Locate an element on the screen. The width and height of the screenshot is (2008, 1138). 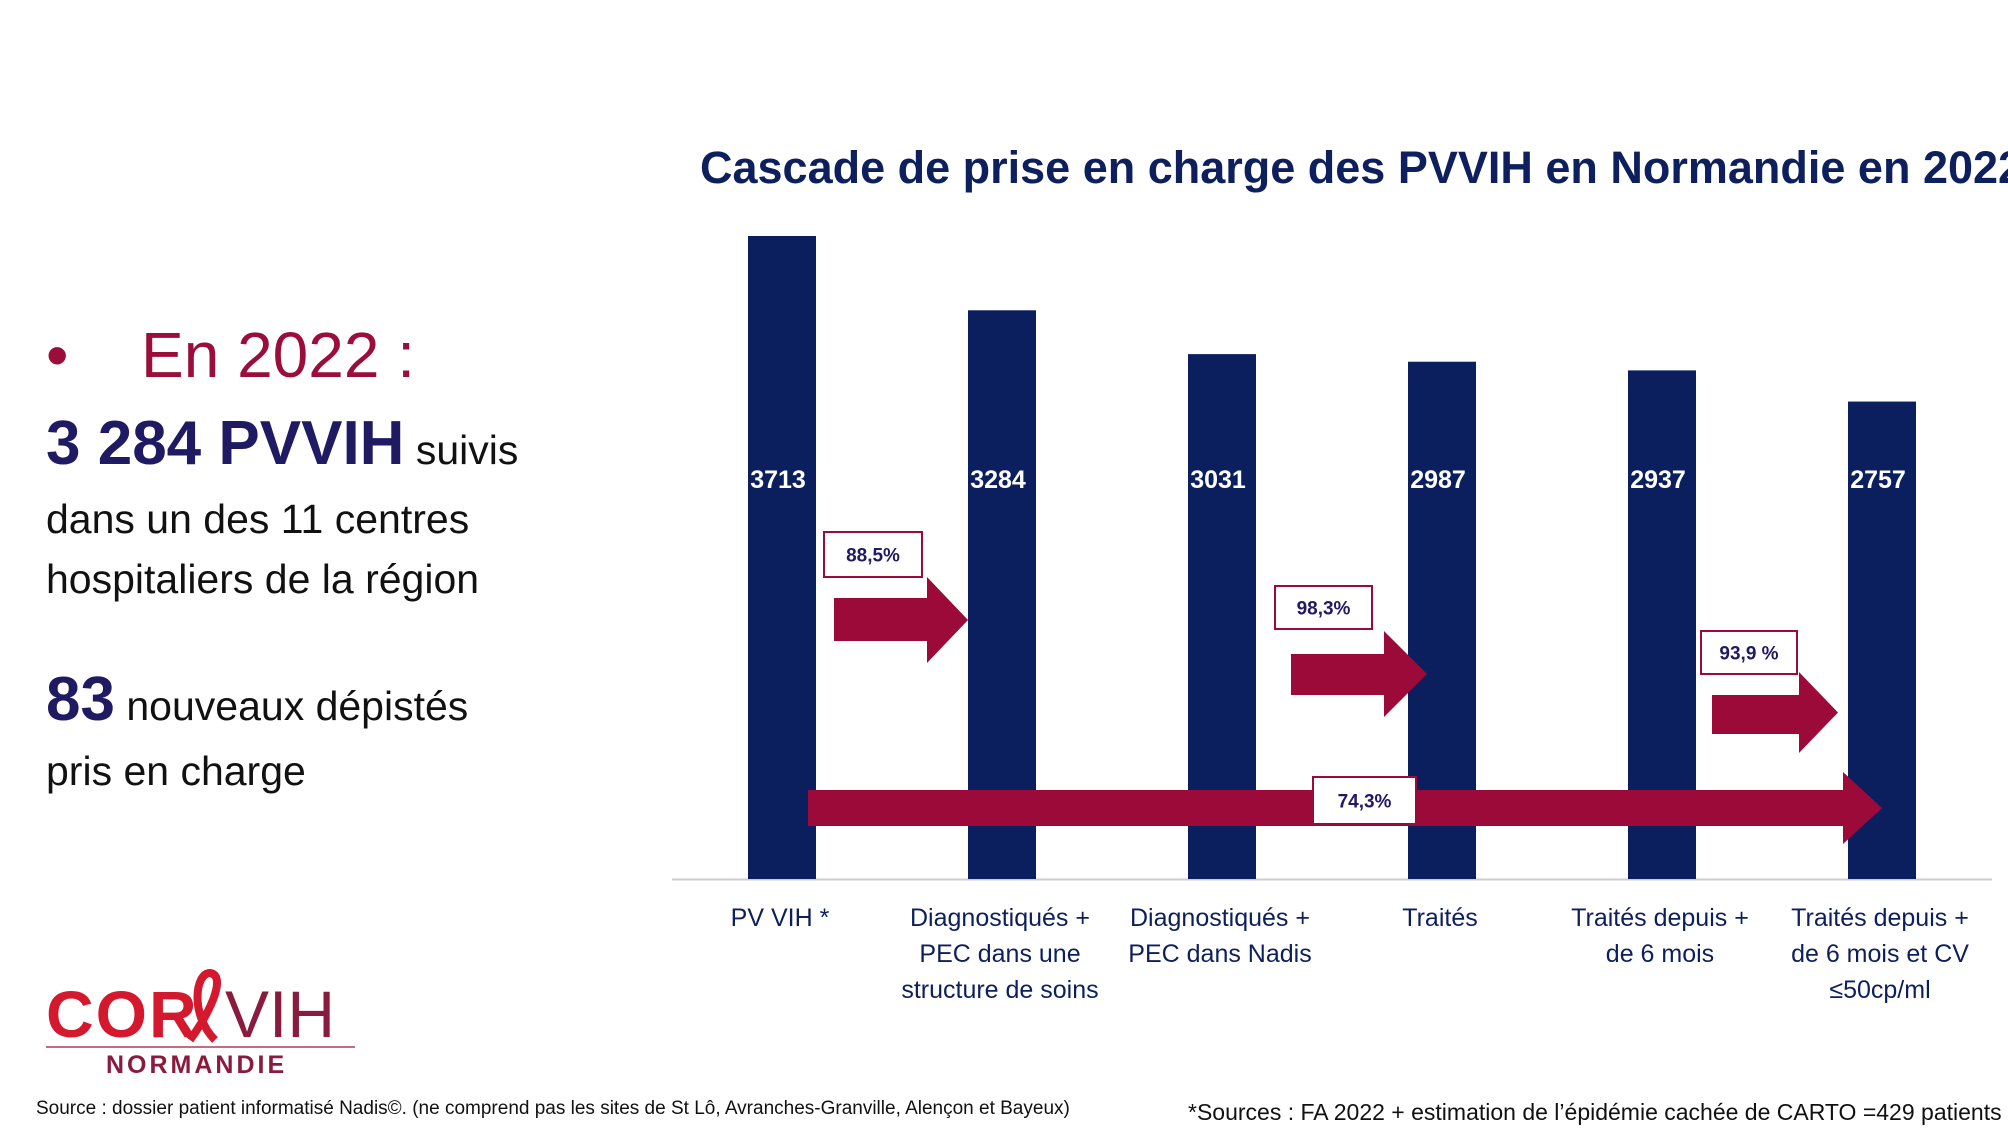
category-label-0: PV VIH * is located at coordinates (780, 918).